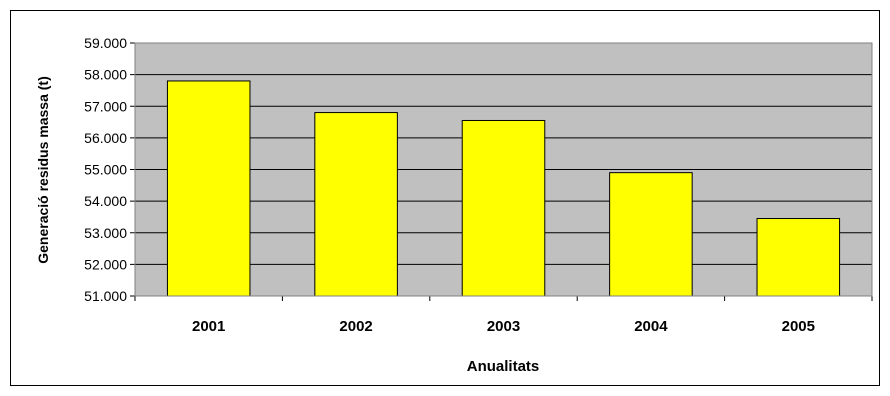 This screenshot has height=396, width=890. What do you see at coordinates (651, 234) in the screenshot?
I see `bar-2004` at bounding box center [651, 234].